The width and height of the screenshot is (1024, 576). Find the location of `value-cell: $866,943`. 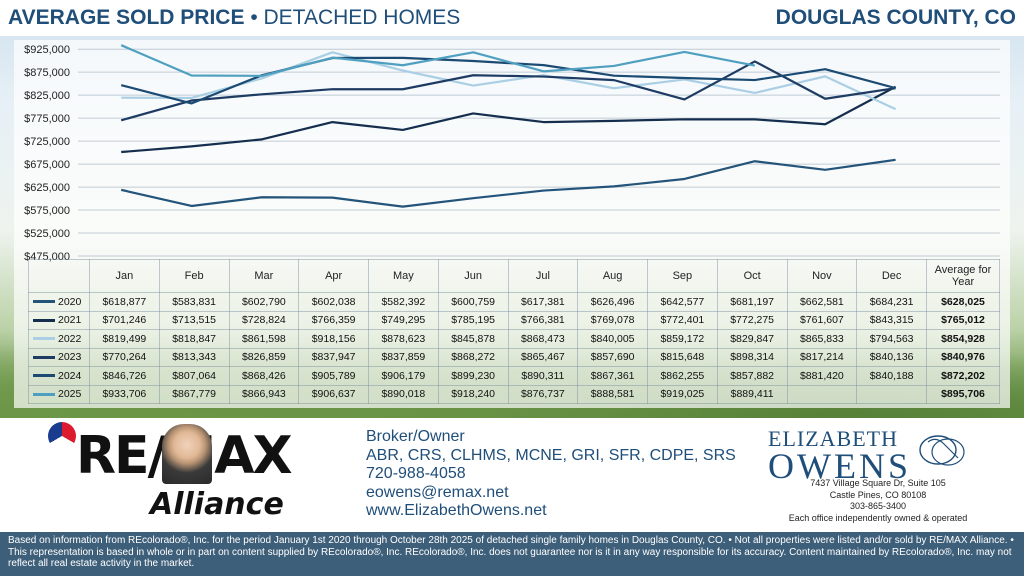

value-cell: $866,943 is located at coordinates (264, 394).